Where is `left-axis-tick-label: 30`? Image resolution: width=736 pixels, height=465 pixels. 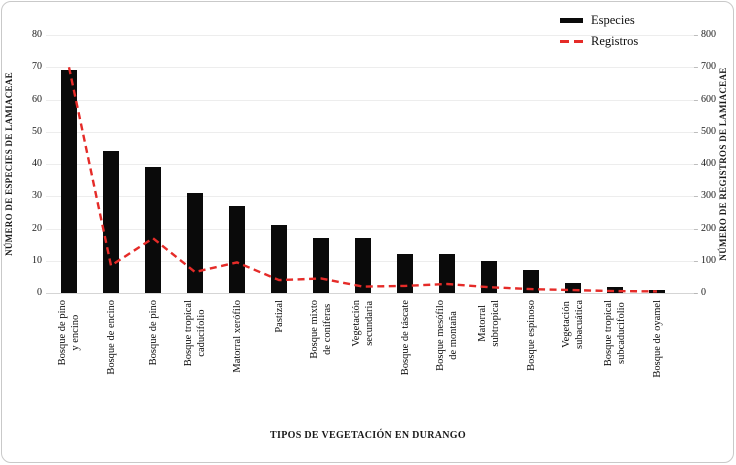
left-axis-tick-label: 30 is located at coordinates (37, 196).